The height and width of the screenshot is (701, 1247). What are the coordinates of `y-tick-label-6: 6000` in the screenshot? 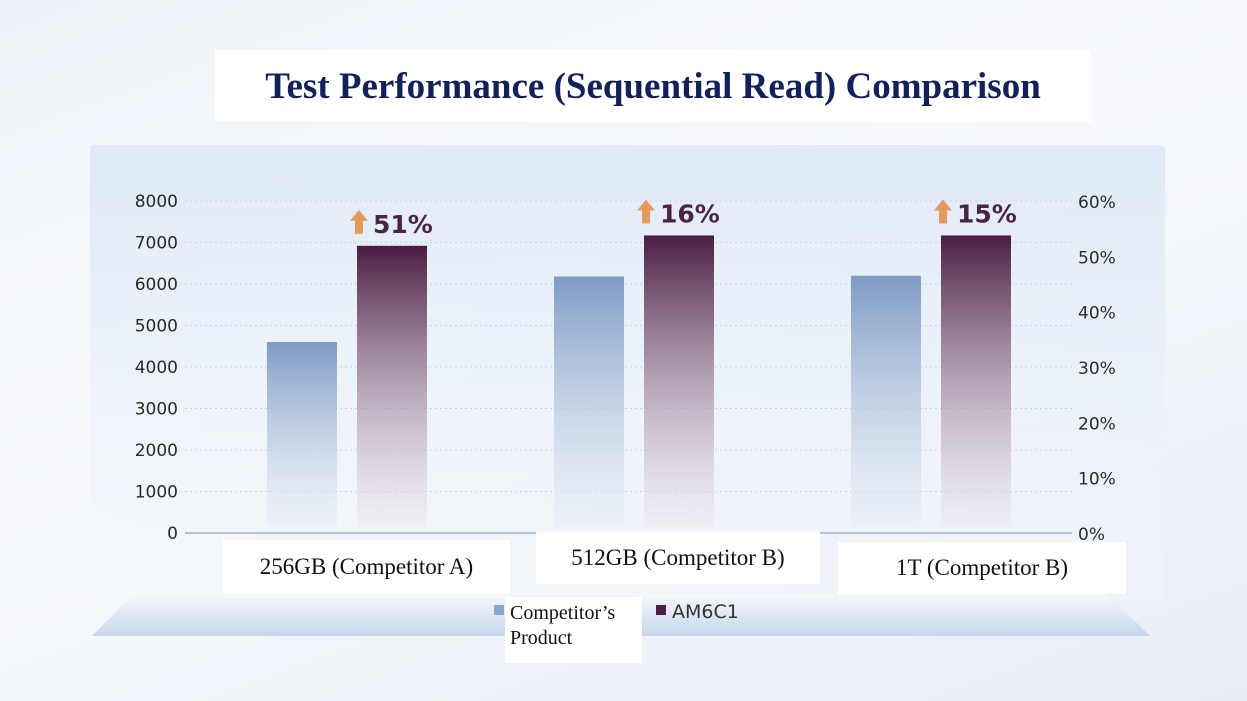 It's located at (156, 285).